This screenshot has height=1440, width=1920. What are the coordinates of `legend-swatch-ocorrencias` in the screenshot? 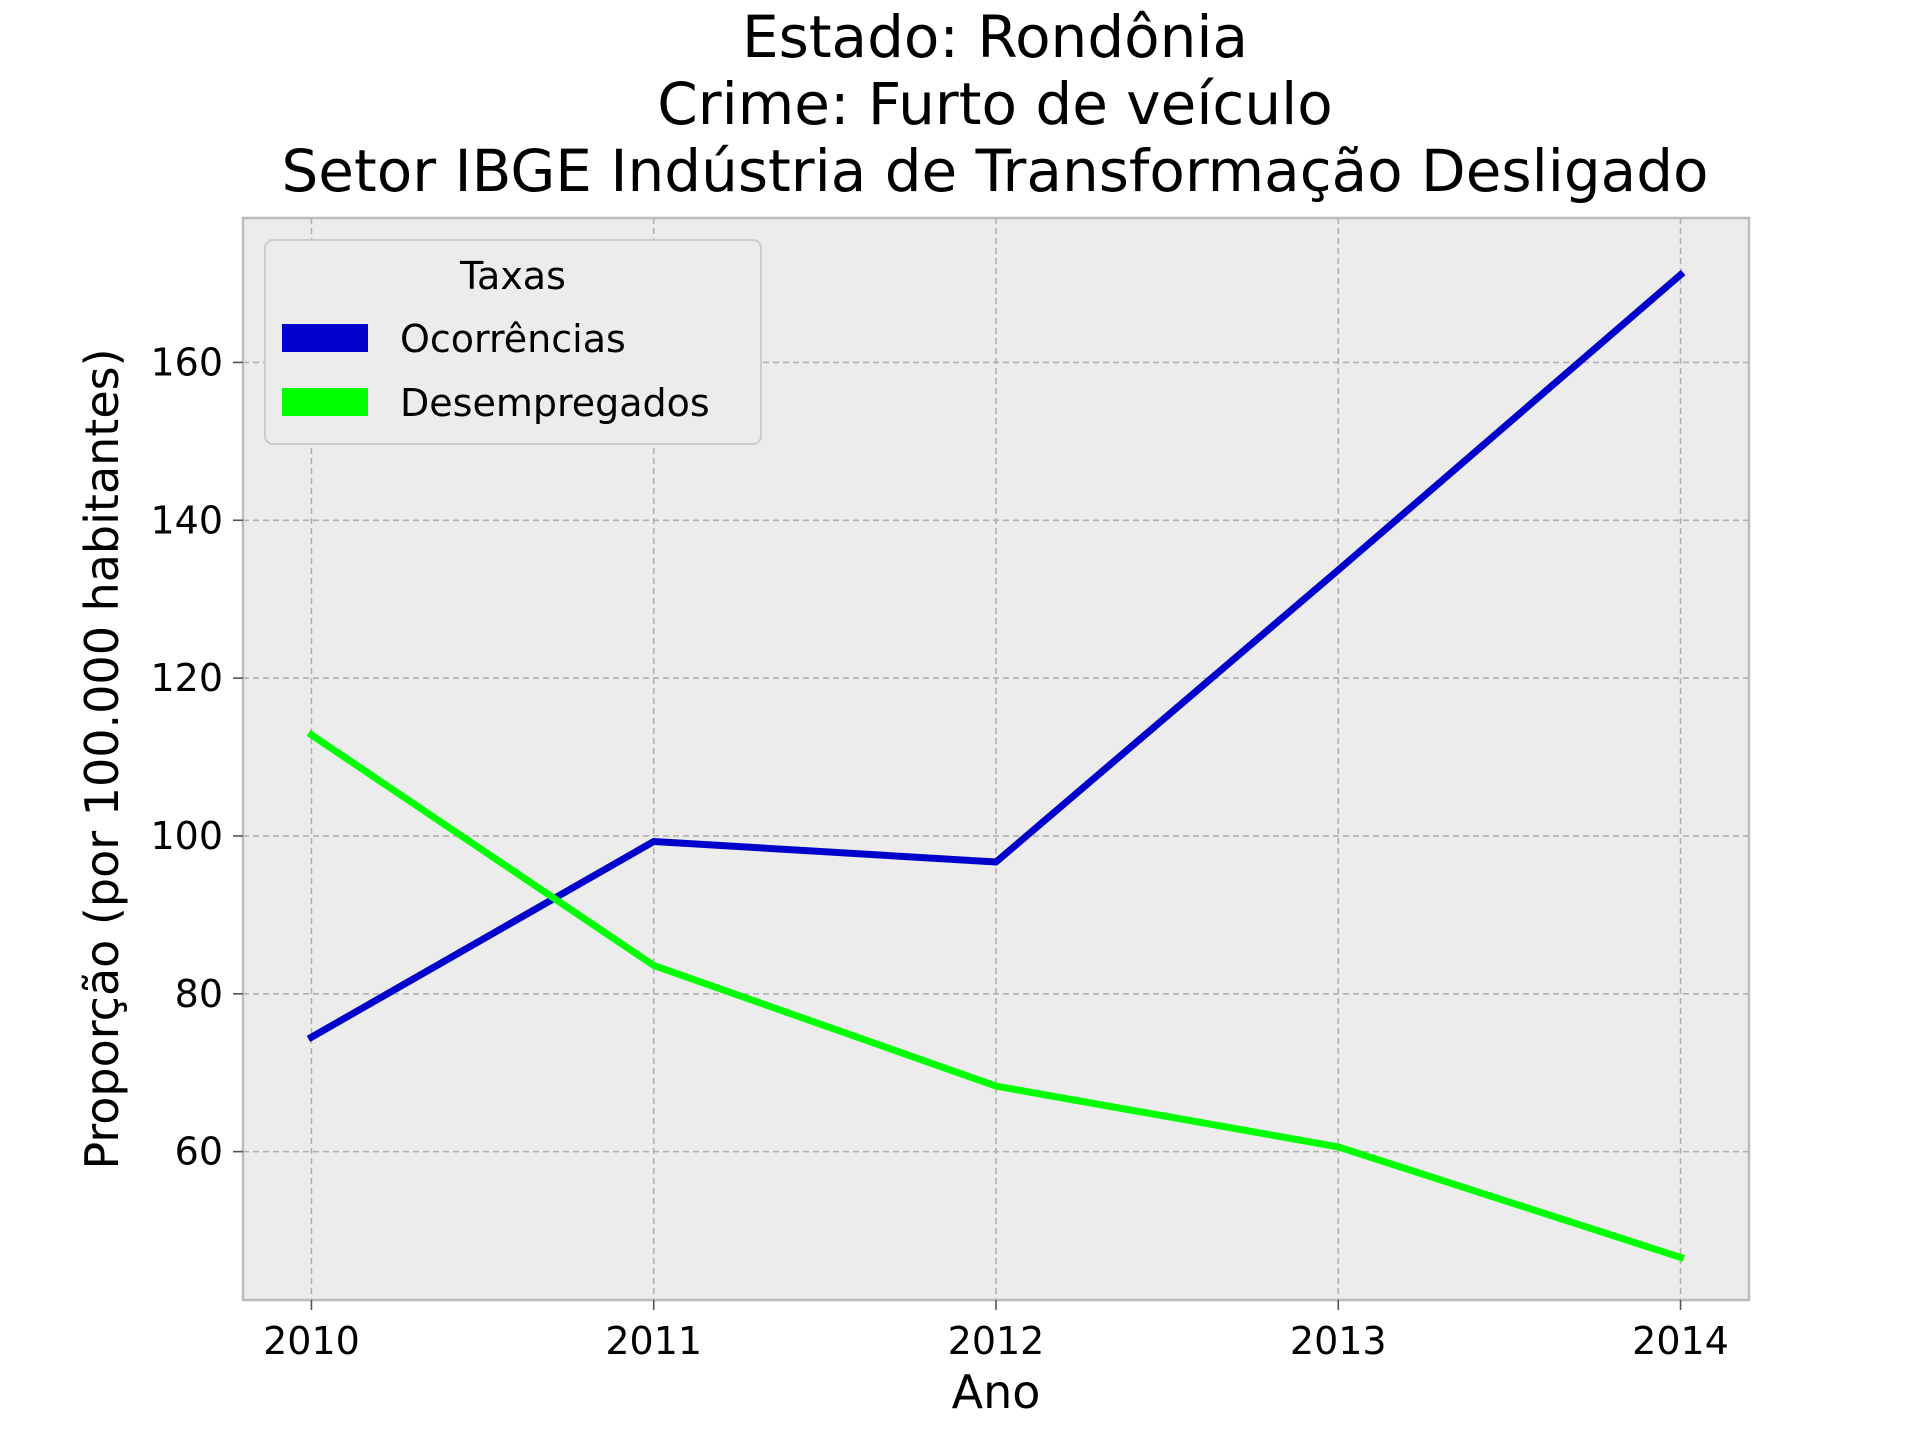 It's located at (325, 338).